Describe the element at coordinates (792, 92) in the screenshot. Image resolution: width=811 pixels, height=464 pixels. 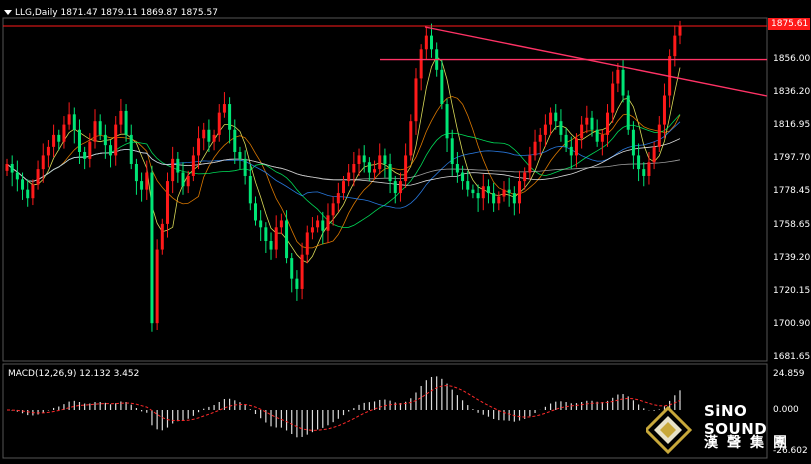
I see `price-tick-label: 1836.20` at that location.